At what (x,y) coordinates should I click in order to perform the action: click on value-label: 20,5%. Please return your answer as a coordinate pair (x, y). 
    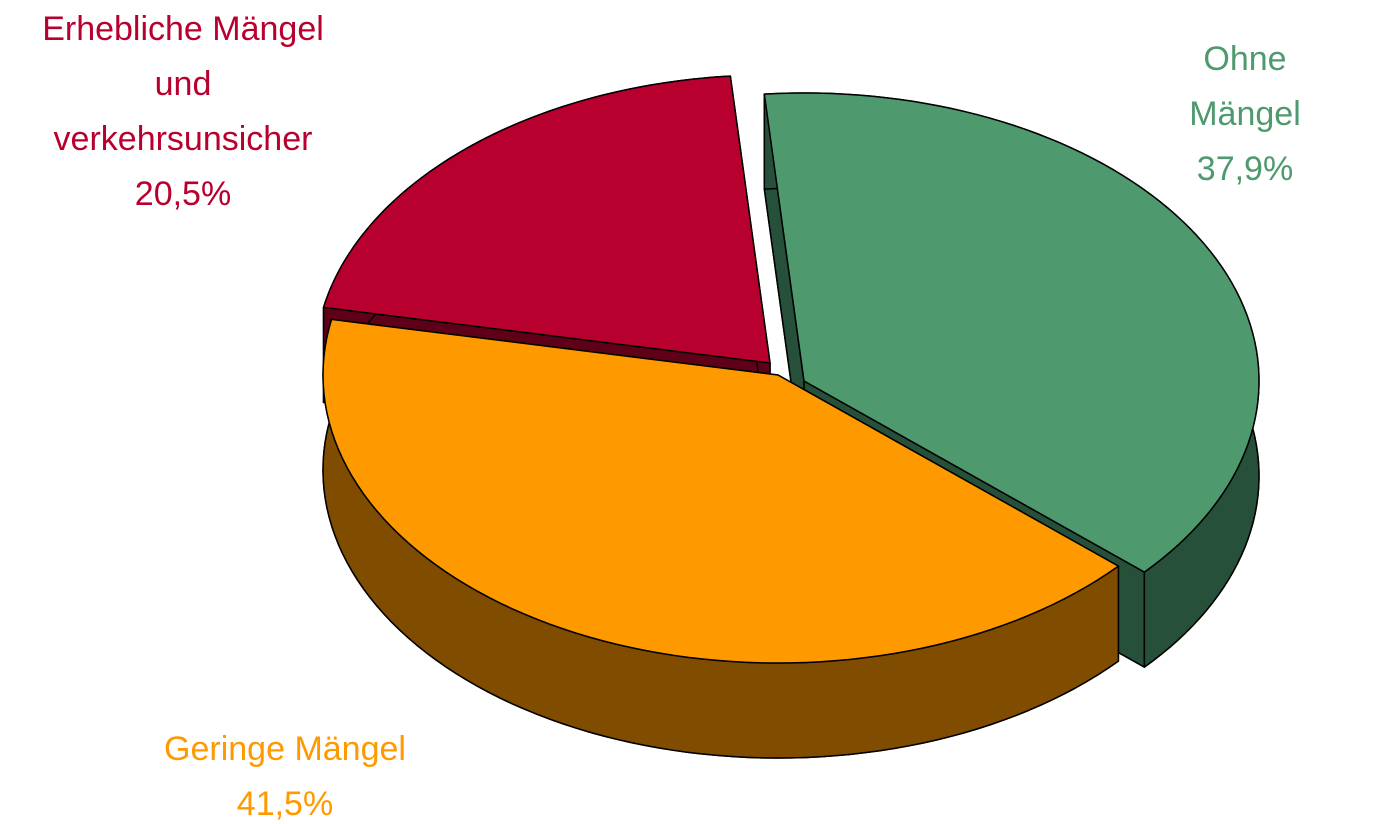
    Looking at the image, I should click on (183, 194).